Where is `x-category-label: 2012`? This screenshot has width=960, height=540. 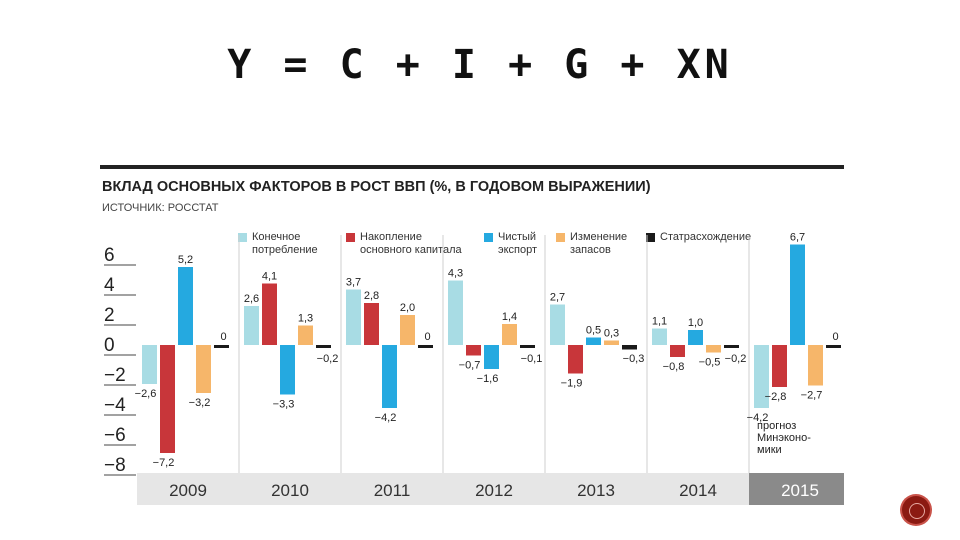 x-category-label: 2012 is located at coordinates (494, 490).